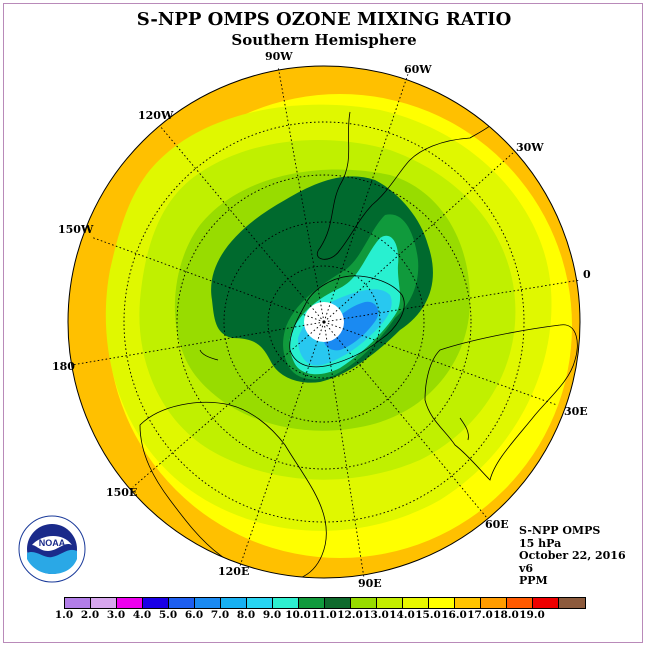 Image resolution: width=648 pixels, height=648 pixels. Describe the element at coordinates (234, 571) in the screenshot. I see `lon-label-120e: 120E` at that location.